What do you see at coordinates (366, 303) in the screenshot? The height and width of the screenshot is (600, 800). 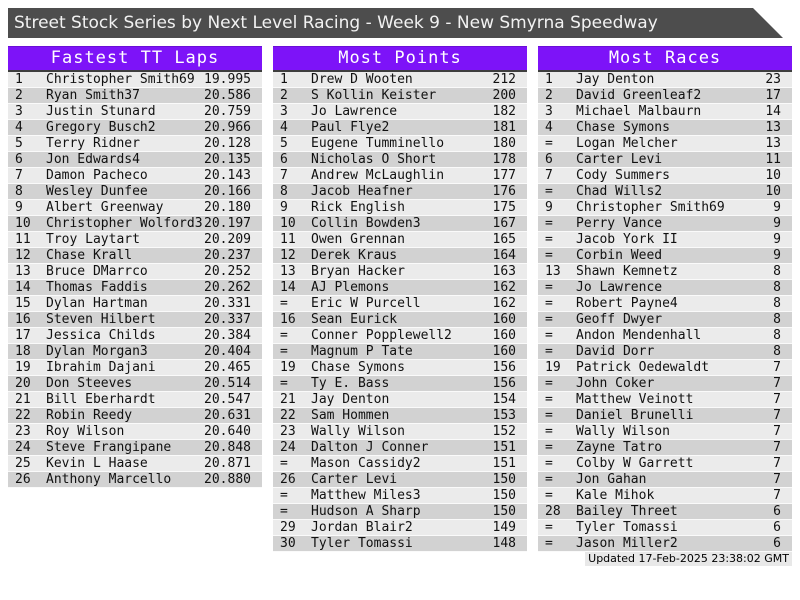 I see `driver-name: Eric W Purcell` at bounding box center [366, 303].